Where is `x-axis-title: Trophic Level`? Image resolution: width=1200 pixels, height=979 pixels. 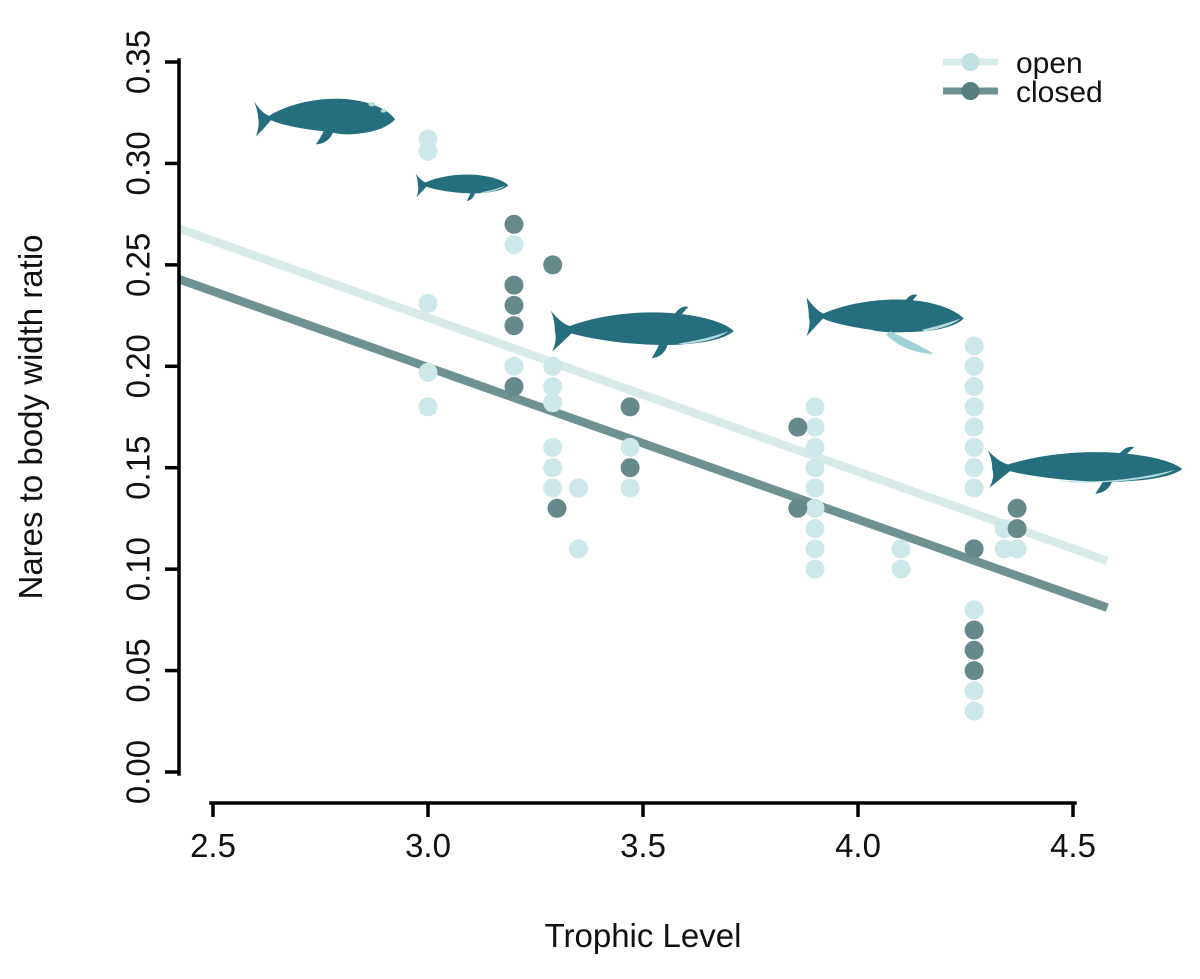 x-axis-title: Trophic Level is located at coordinates (643, 935).